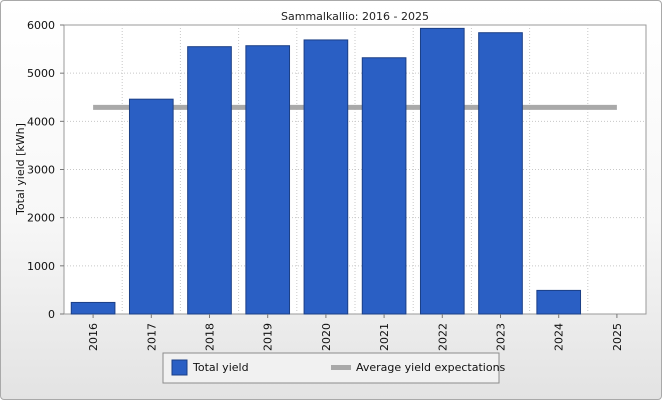 The width and height of the screenshot is (662, 401). Describe the element at coordinates (384, 186) in the screenshot. I see `bar-2021` at that location.